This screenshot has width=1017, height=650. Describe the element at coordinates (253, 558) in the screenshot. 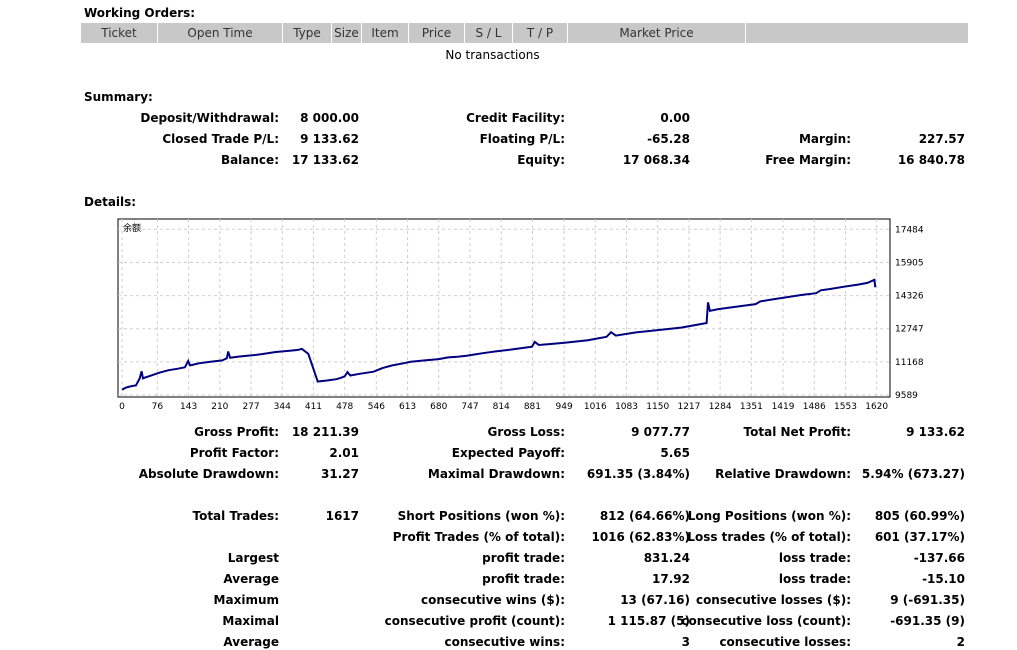

I see `largest-label: Largest` at that location.